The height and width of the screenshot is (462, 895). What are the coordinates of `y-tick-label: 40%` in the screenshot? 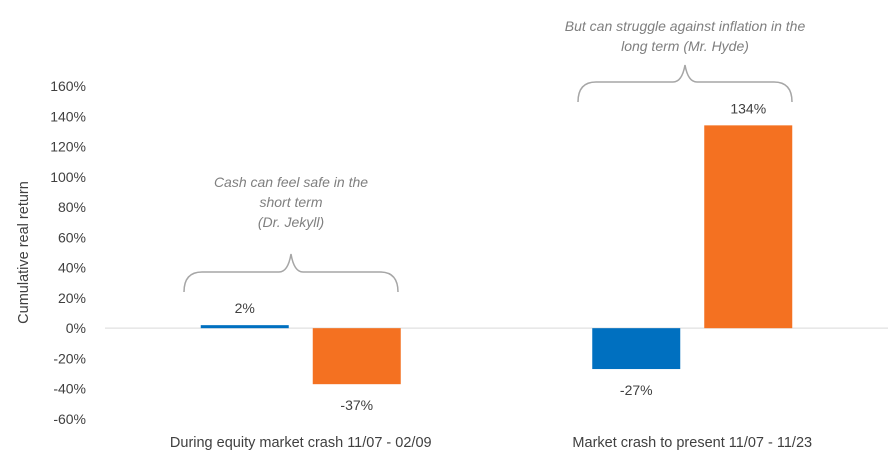 It's located at (72, 268).